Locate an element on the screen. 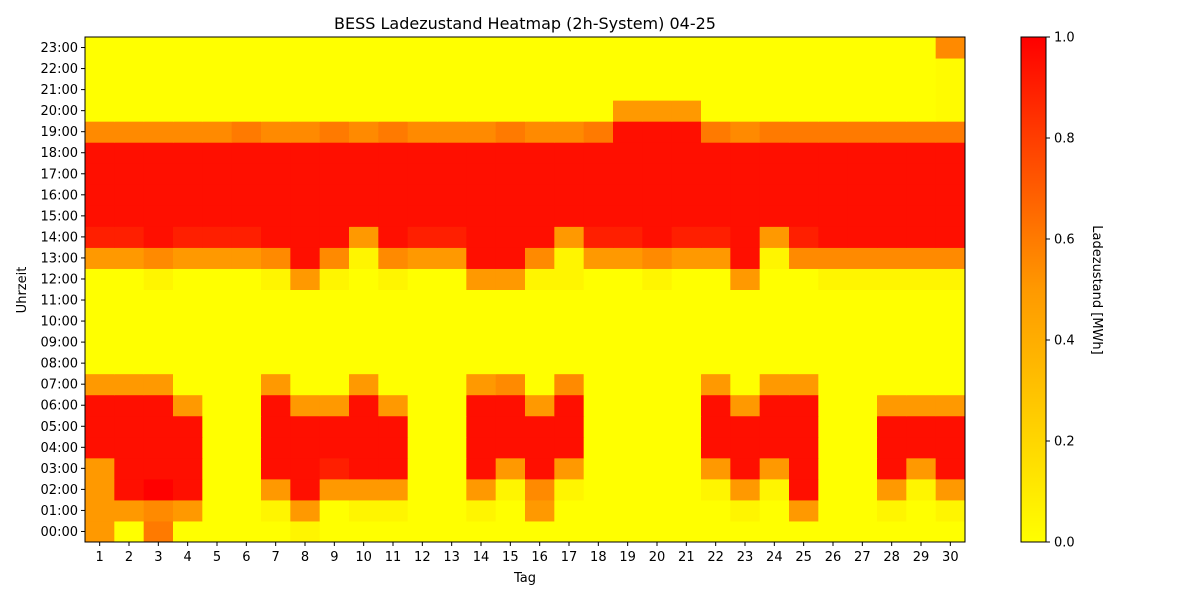  y-tick-label: 15:00 is located at coordinates (59, 216).